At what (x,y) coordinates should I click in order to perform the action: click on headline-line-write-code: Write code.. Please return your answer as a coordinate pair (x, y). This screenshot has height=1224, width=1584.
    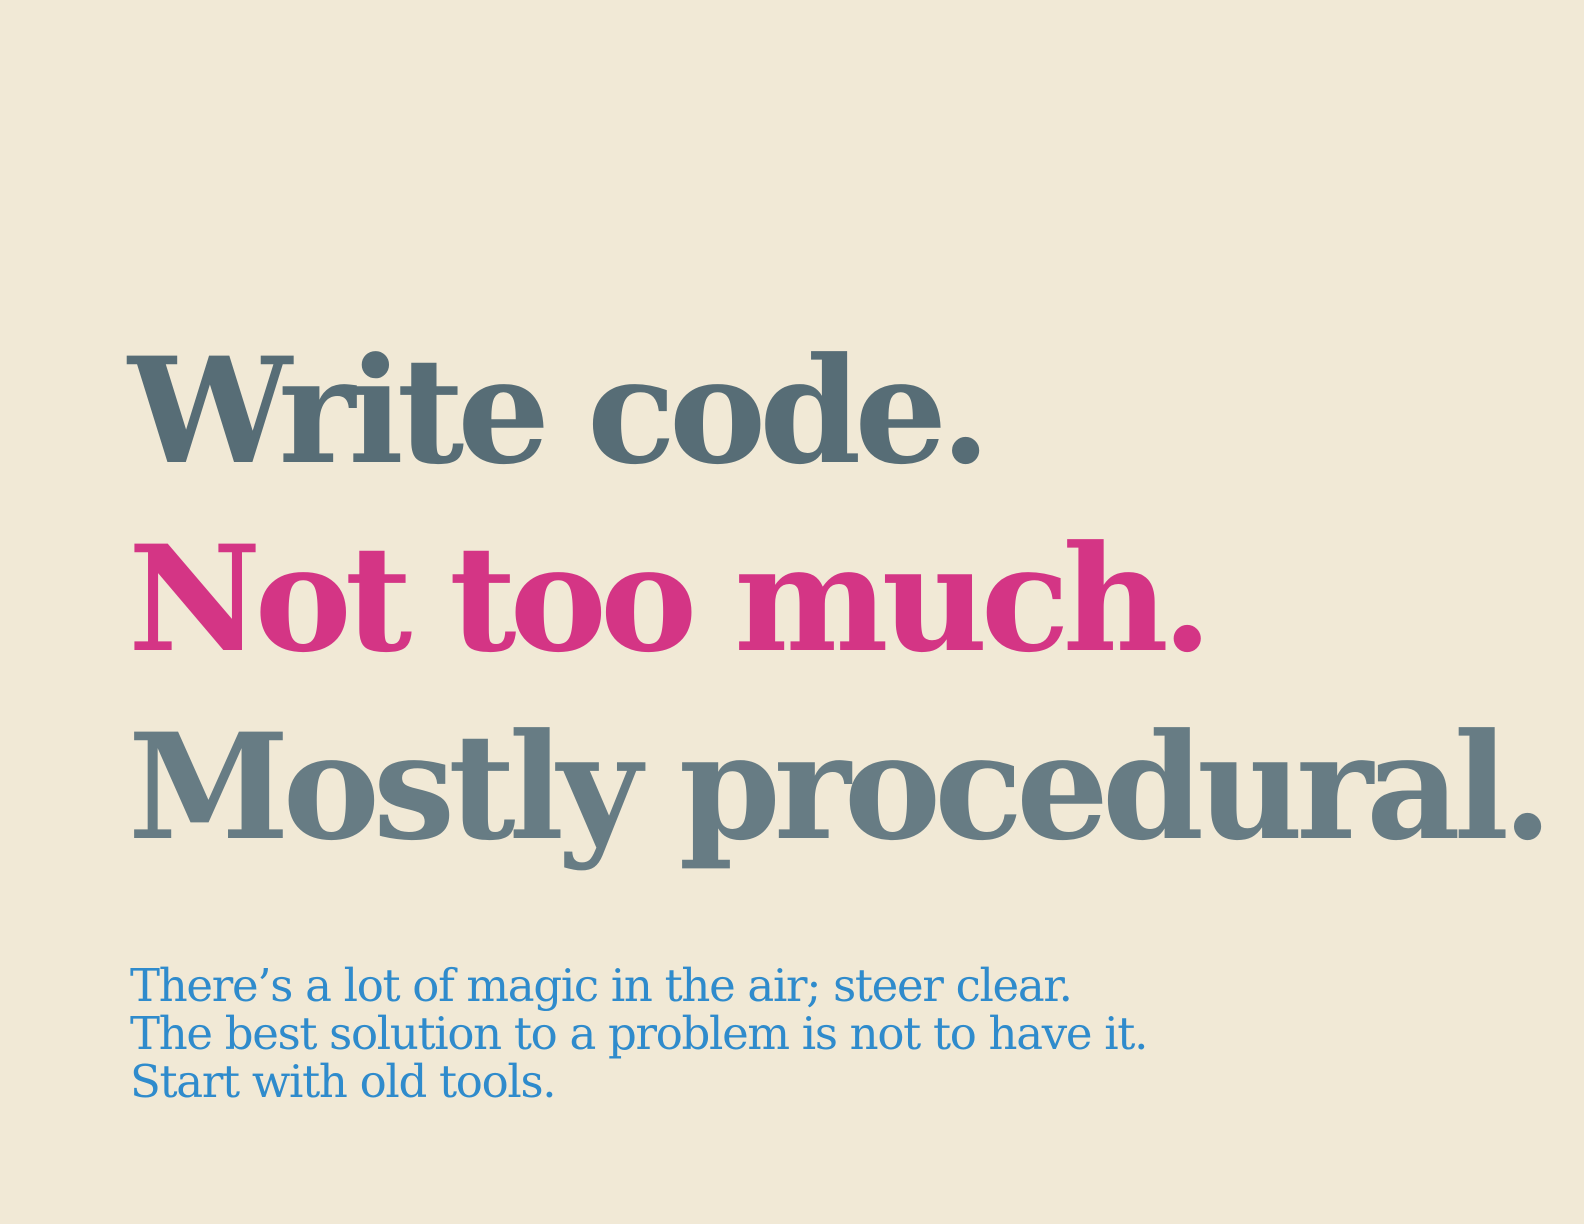
    Looking at the image, I should click on (559, 411).